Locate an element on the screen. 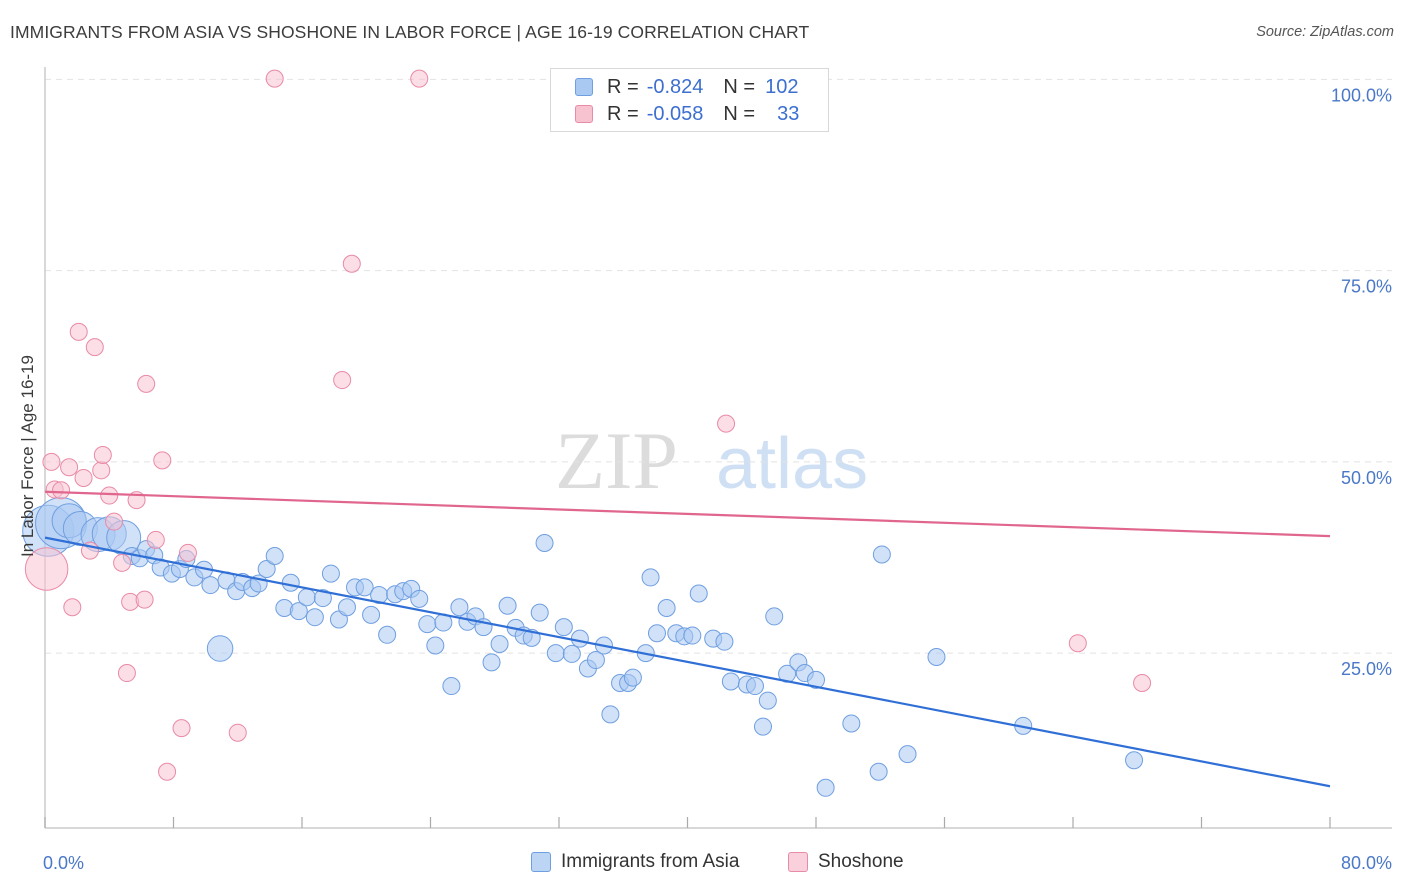 The height and width of the screenshot is (892, 1406). bottom-legend-shoshone: Shoshone is located at coordinates (846, 862).